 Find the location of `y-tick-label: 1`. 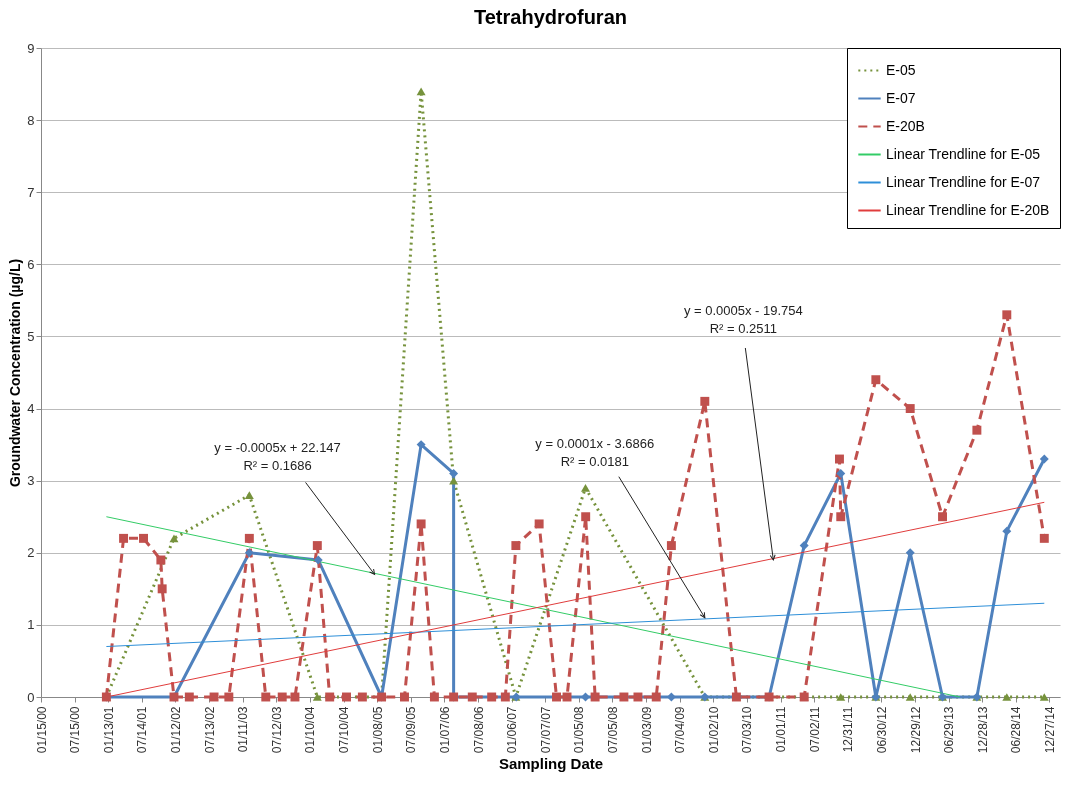

y-tick-label: 1 is located at coordinates (31, 625).